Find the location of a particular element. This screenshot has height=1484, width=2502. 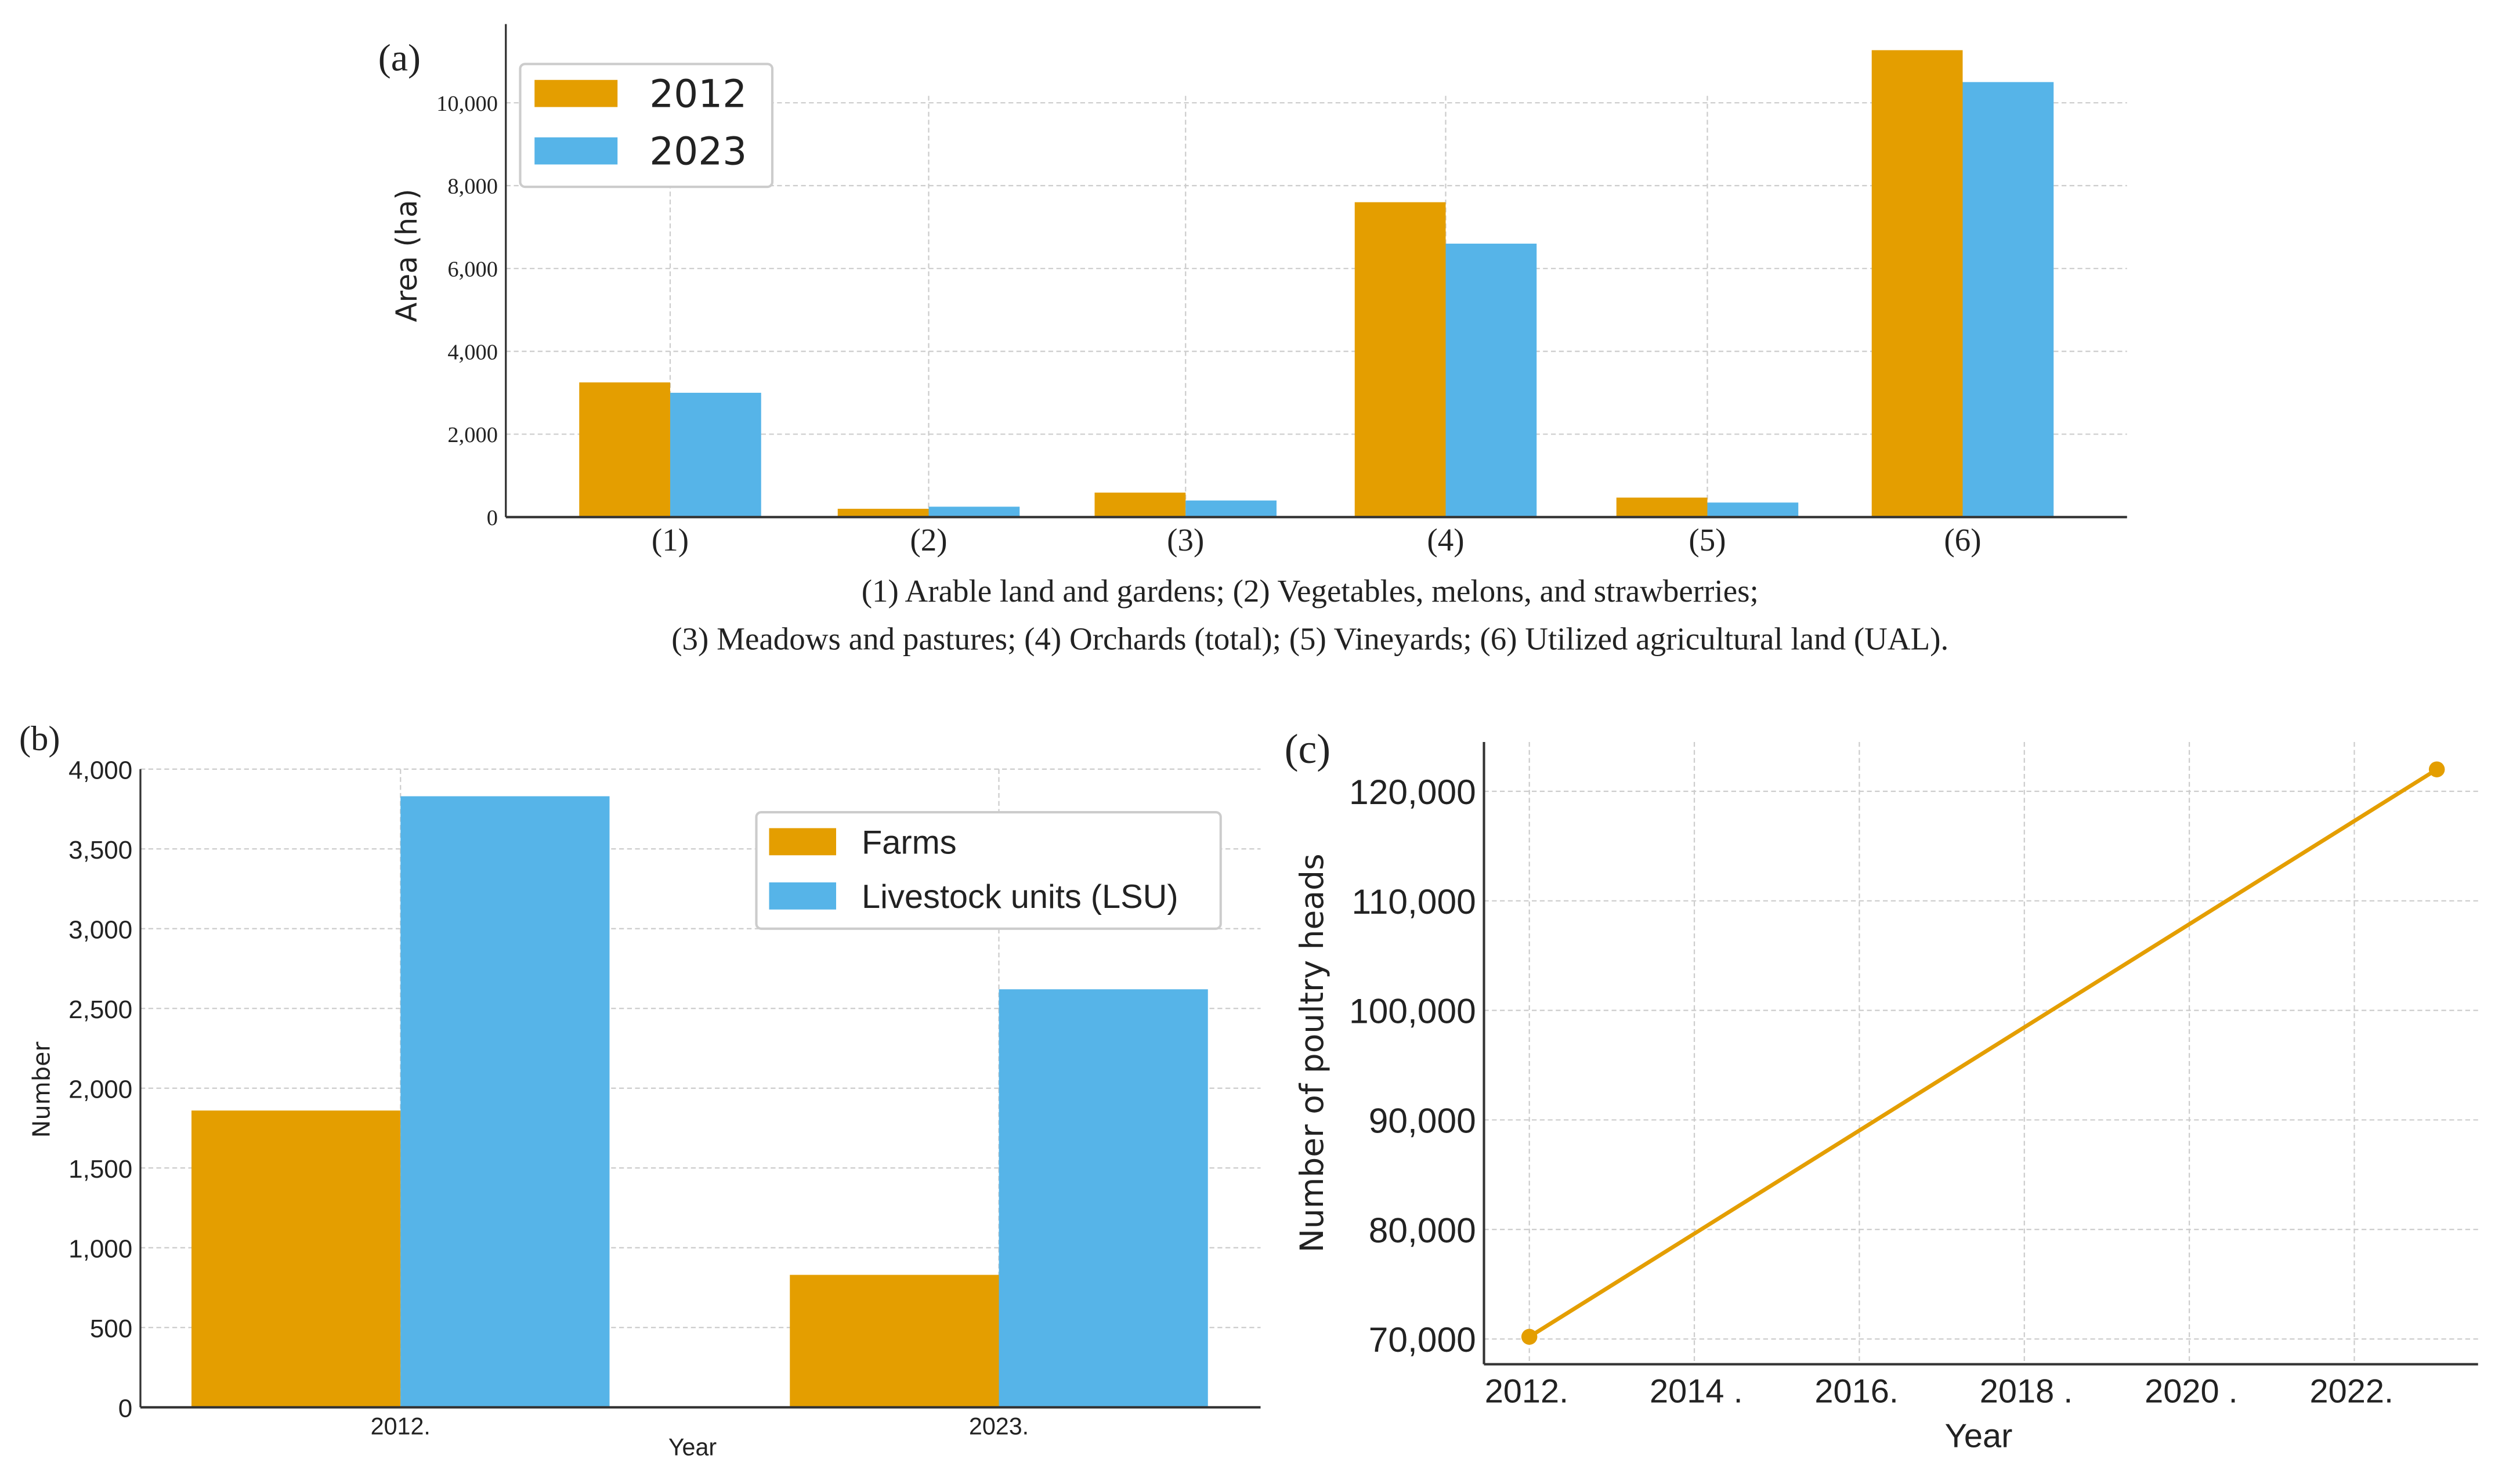

x-tick-label: 2018 . is located at coordinates (2027, 1391).